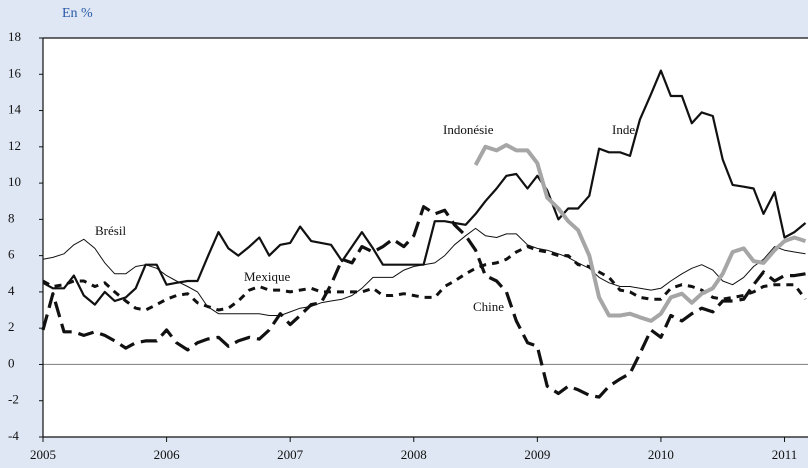 Image resolution: width=808 pixels, height=468 pixels. Describe the element at coordinates (13, 435) in the screenshot. I see `y-tick-label: -4` at that location.